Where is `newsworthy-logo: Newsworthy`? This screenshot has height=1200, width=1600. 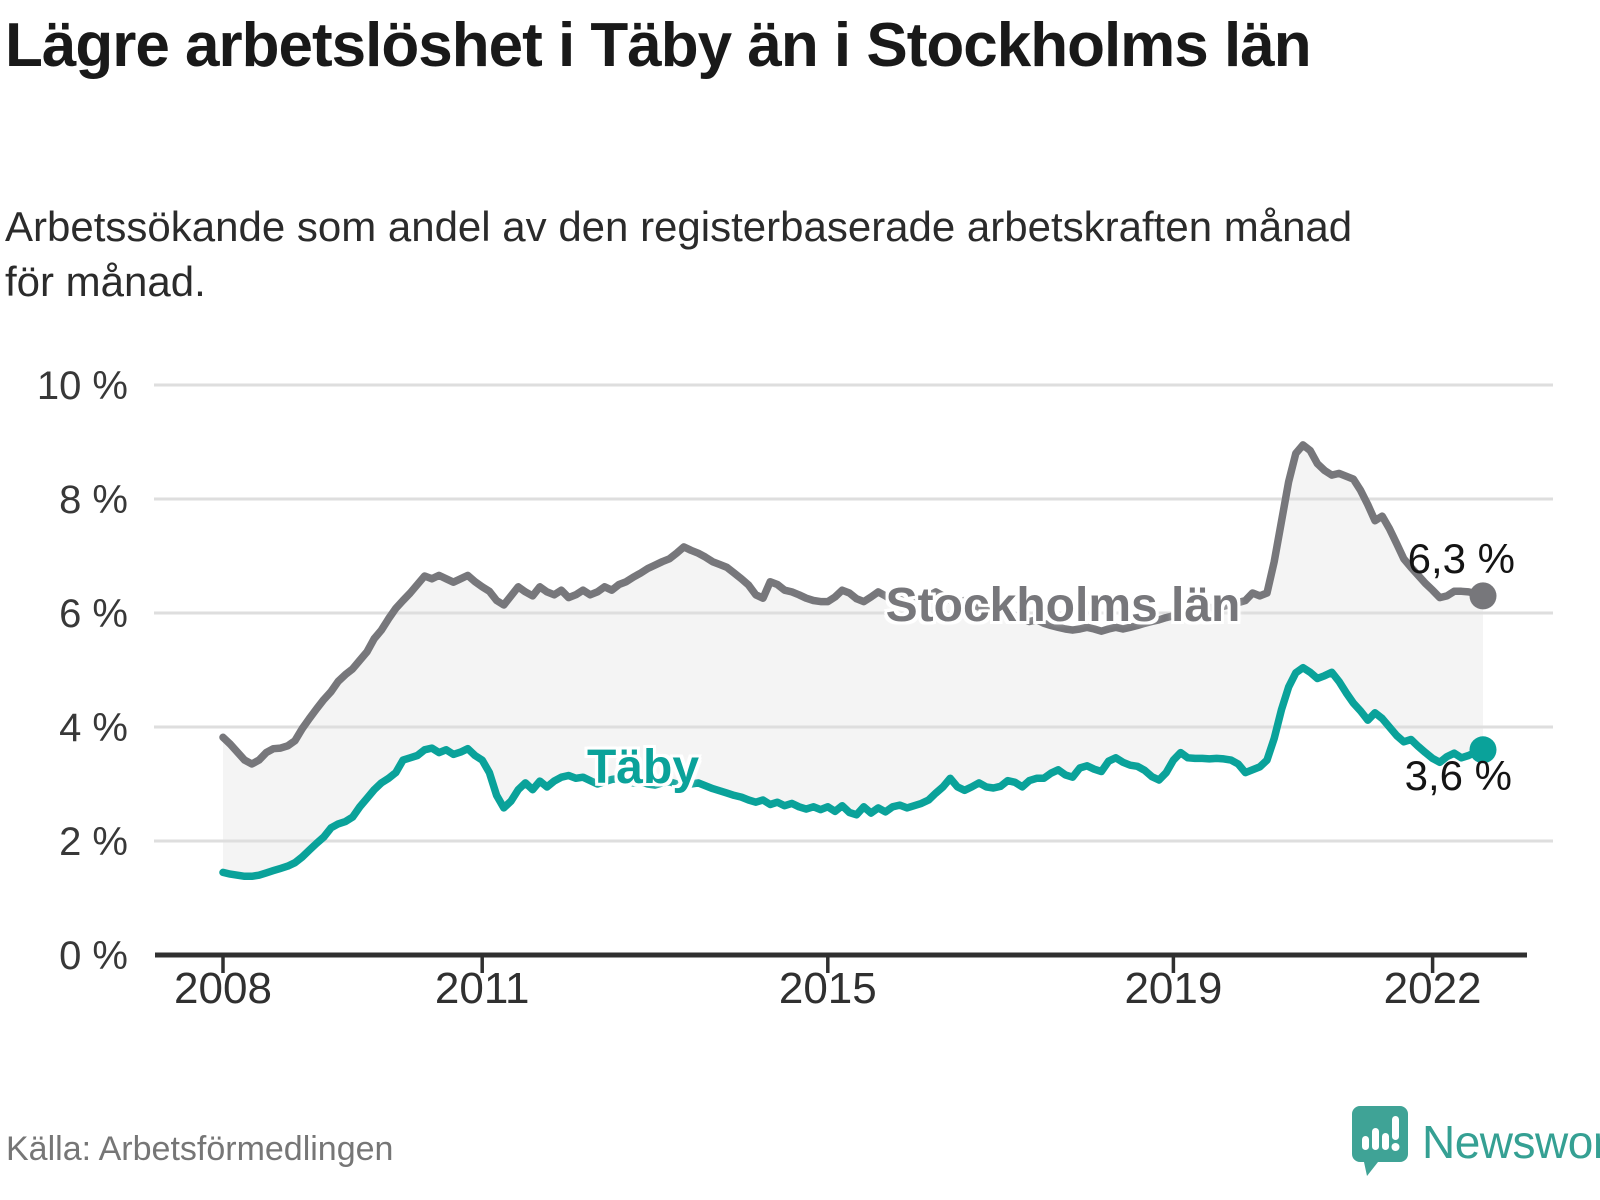 newsworthy-logo: Newsworthy is located at coordinates (1476, 1142).